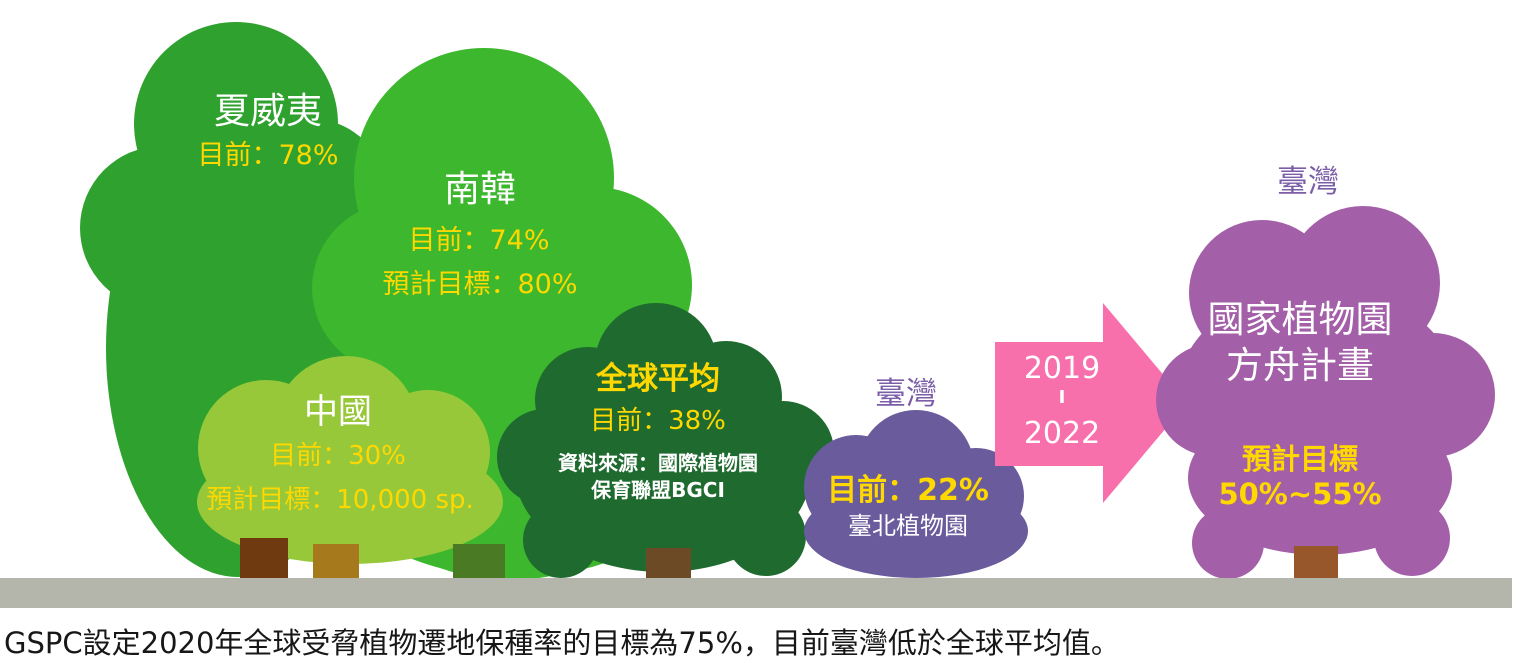 The image size is (1536, 663). I want to click on taiwan-future-program-line1: 國家植物園, so click(1300, 319).